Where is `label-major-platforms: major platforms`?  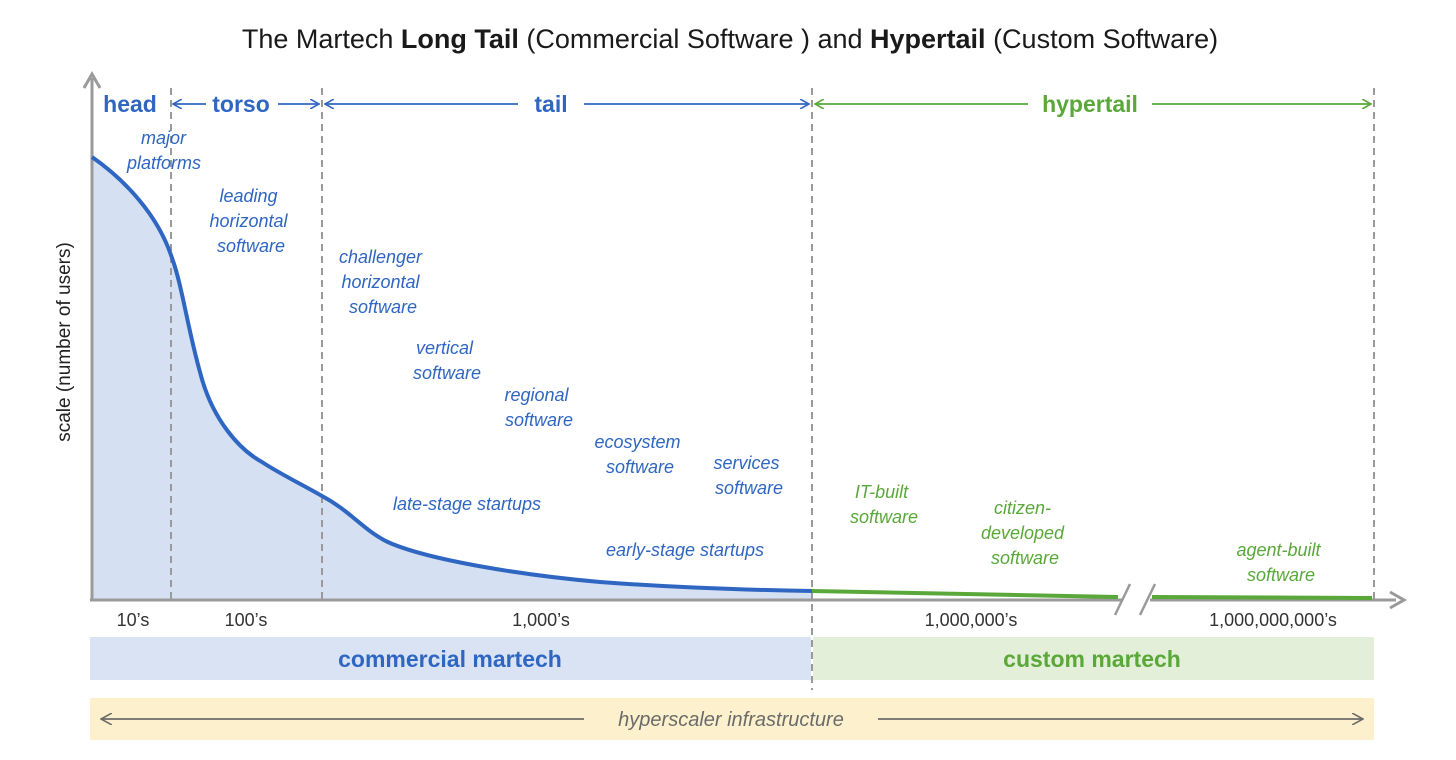 label-major-platforms: major platforms is located at coordinates (163, 150).